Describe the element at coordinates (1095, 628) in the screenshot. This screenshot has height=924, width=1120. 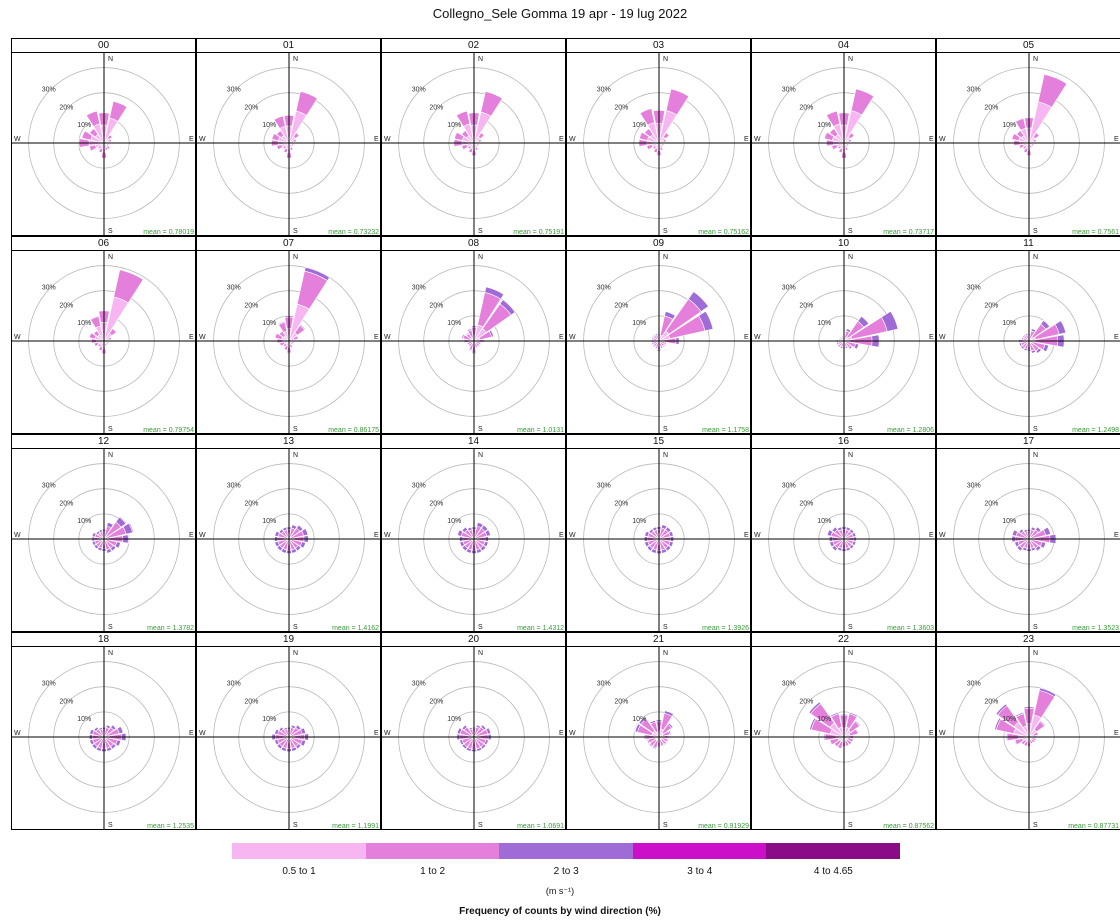
I see `mean-label: mean = 1.3523` at that location.